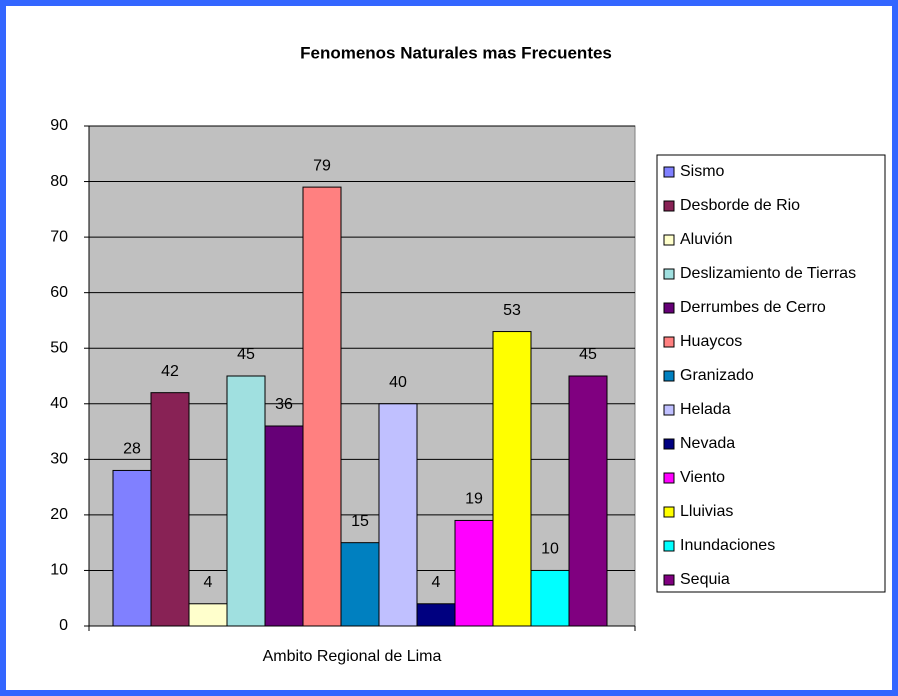 The image size is (898, 696). What do you see at coordinates (360, 521) in the screenshot?
I see `value-label: 15` at bounding box center [360, 521].